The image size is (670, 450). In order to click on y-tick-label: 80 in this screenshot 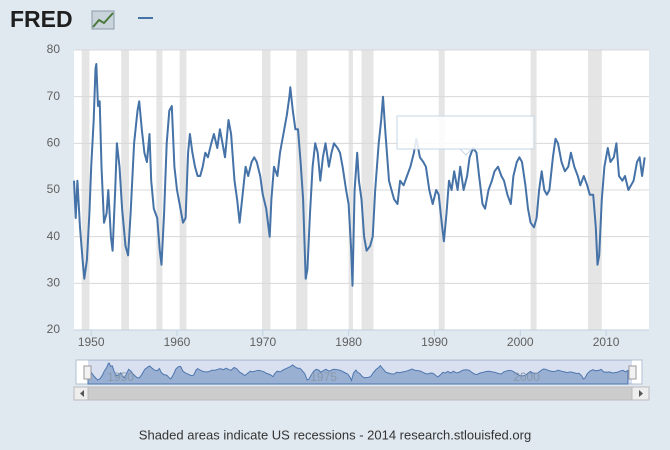, I will do `click(54, 49)`.